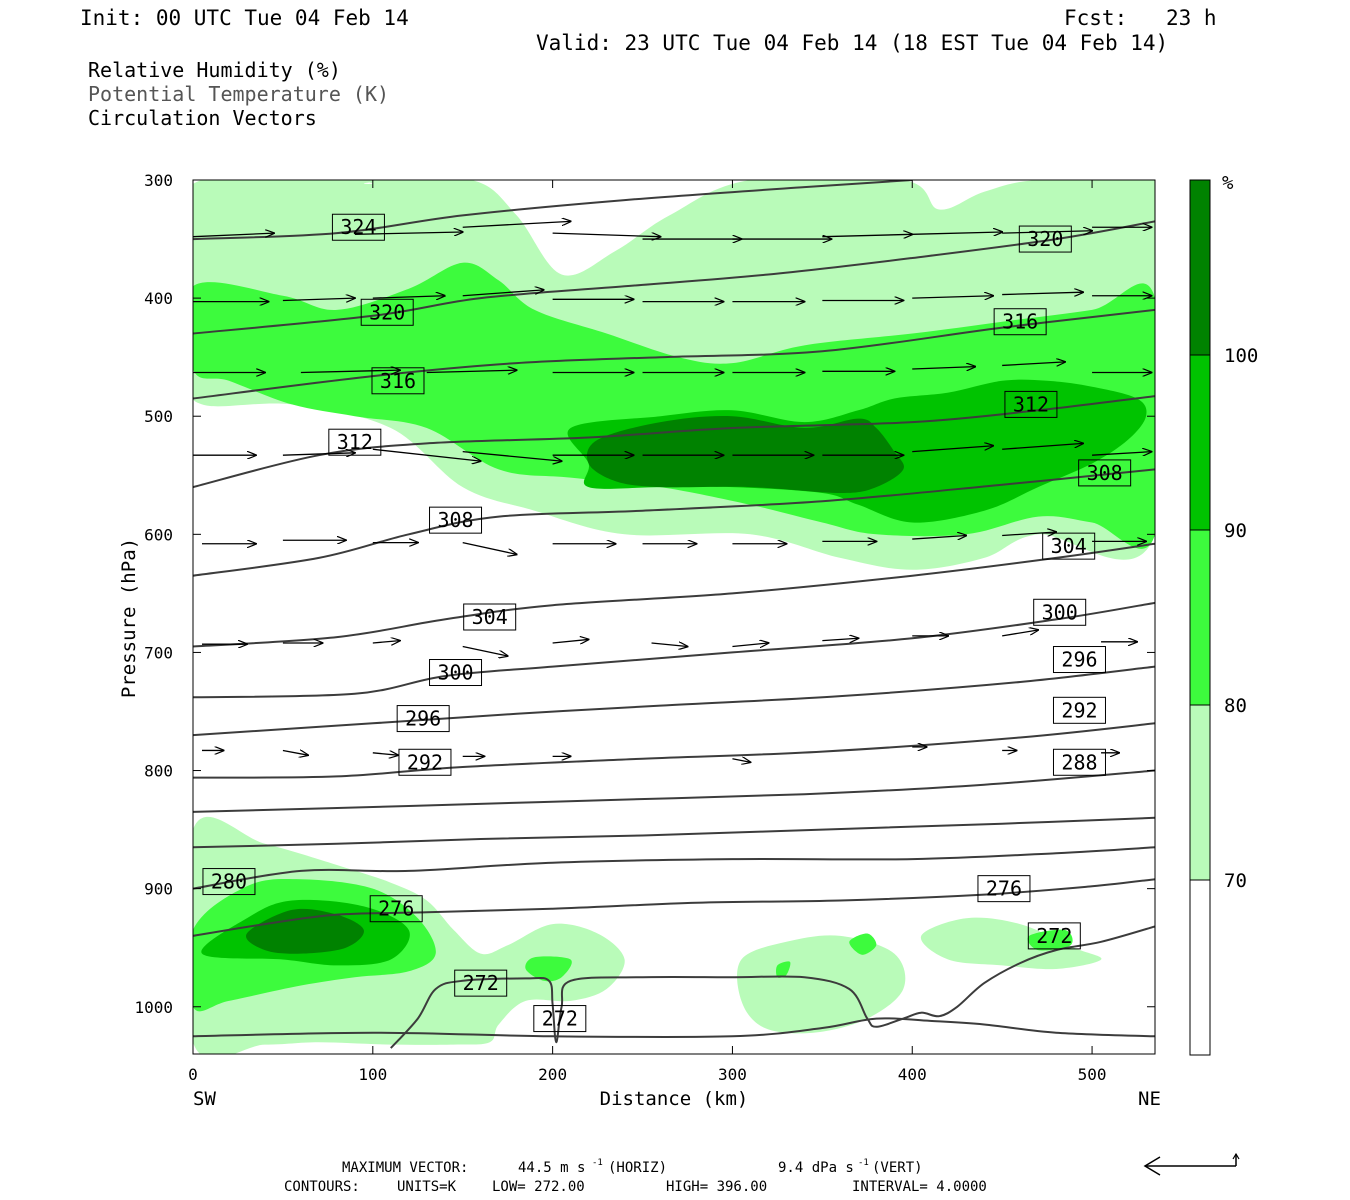 The image size is (1350, 1200). I want to click on contour-label-272: 272, so click(481, 983).